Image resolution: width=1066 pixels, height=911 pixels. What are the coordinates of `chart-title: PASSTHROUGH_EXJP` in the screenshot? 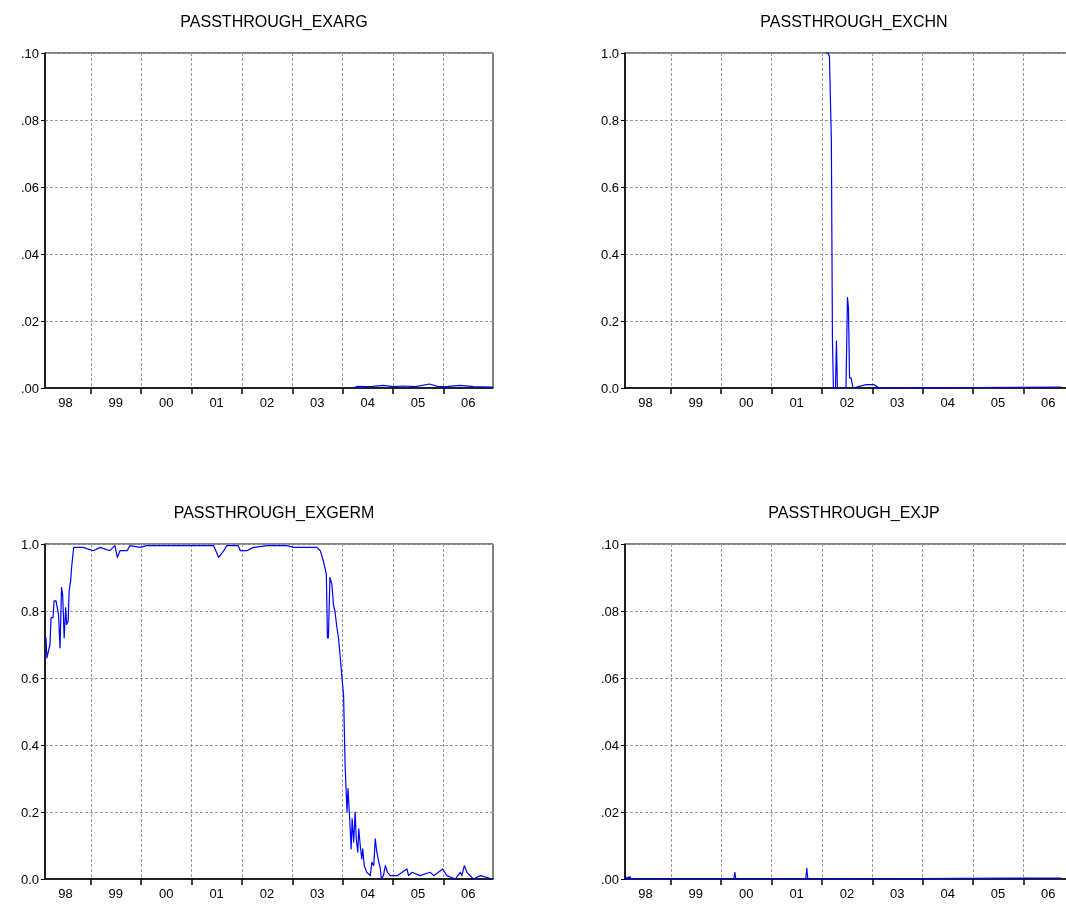 It's located at (854, 512).